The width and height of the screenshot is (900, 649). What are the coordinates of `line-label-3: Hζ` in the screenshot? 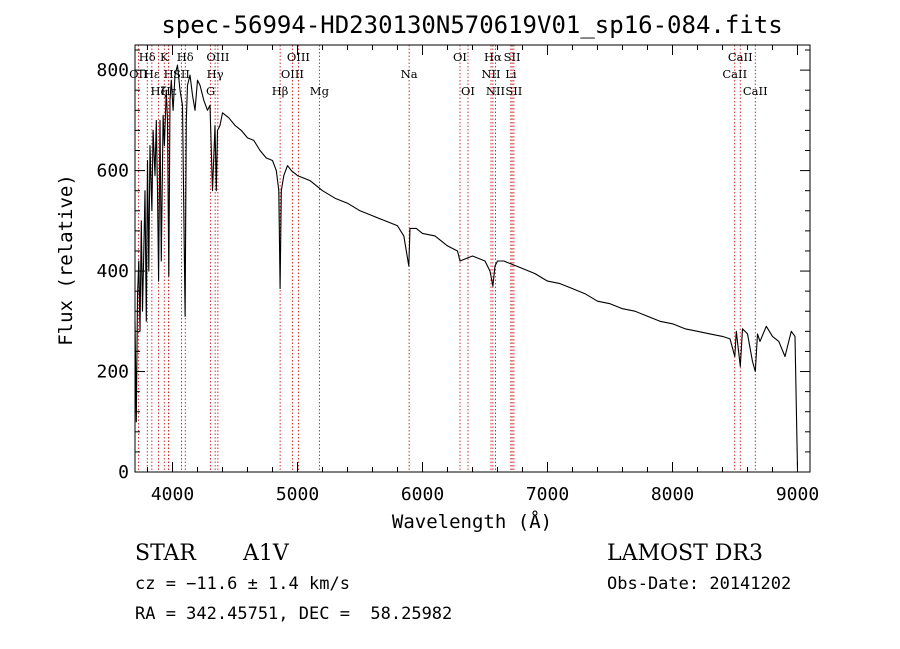 It's located at (158, 91).